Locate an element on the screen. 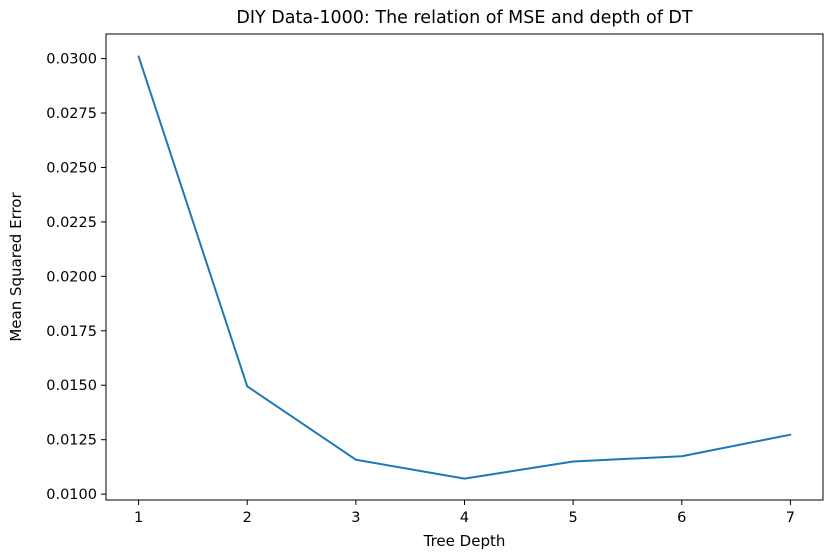  x-tick-label: 7 is located at coordinates (790, 518).